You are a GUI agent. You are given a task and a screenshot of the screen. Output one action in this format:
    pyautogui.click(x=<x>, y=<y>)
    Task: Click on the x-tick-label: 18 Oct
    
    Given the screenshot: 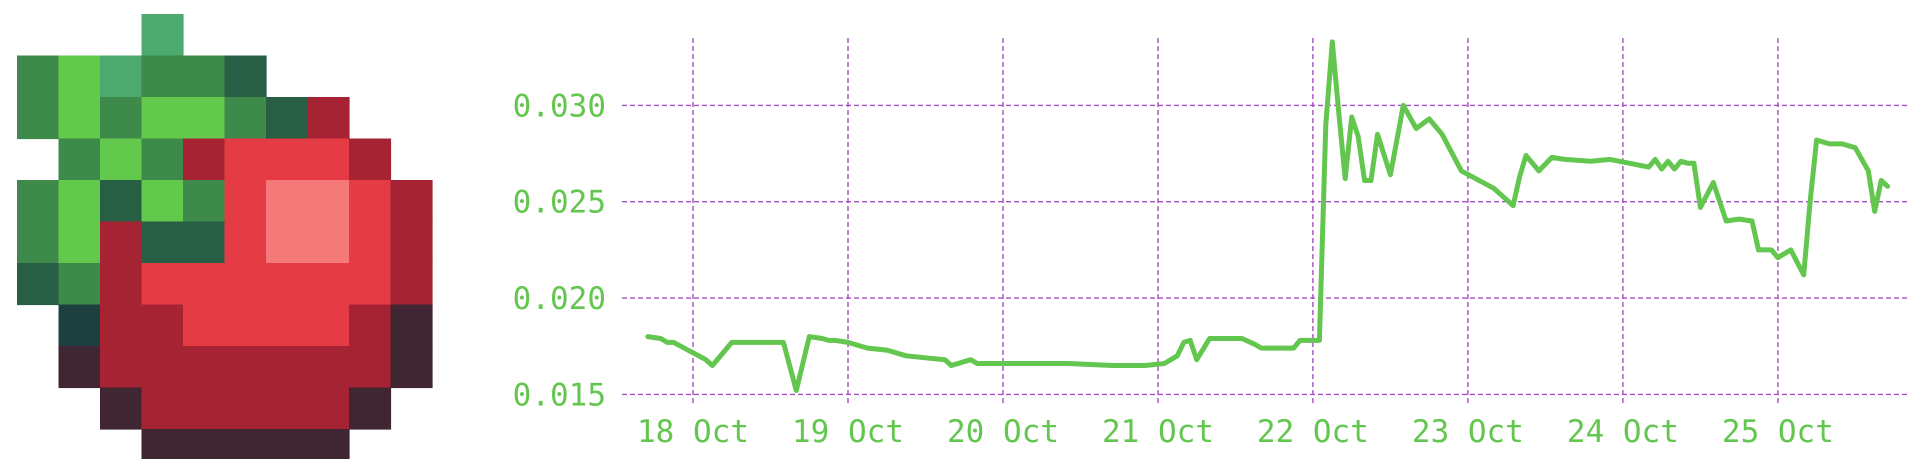 What is the action you would take?
    pyautogui.click(x=693, y=432)
    